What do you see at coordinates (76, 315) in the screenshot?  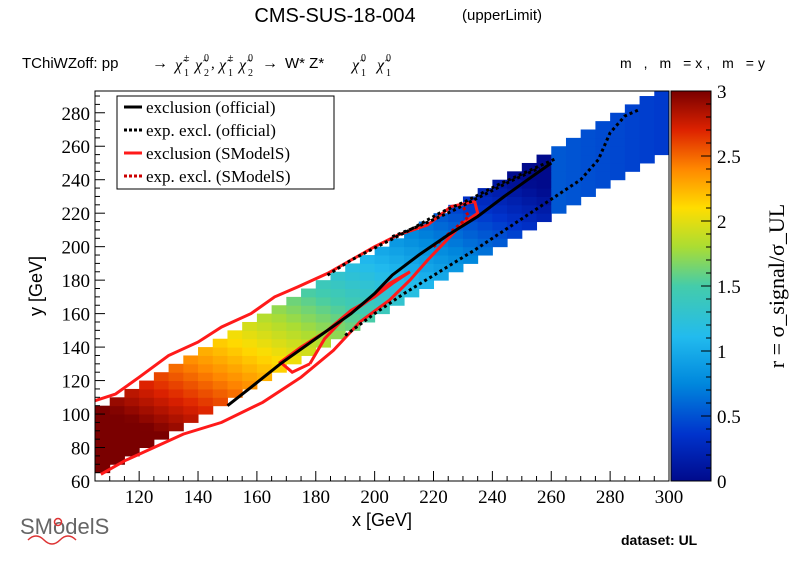 I see `y-tick-label: 160` at bounding box center [76, 315].